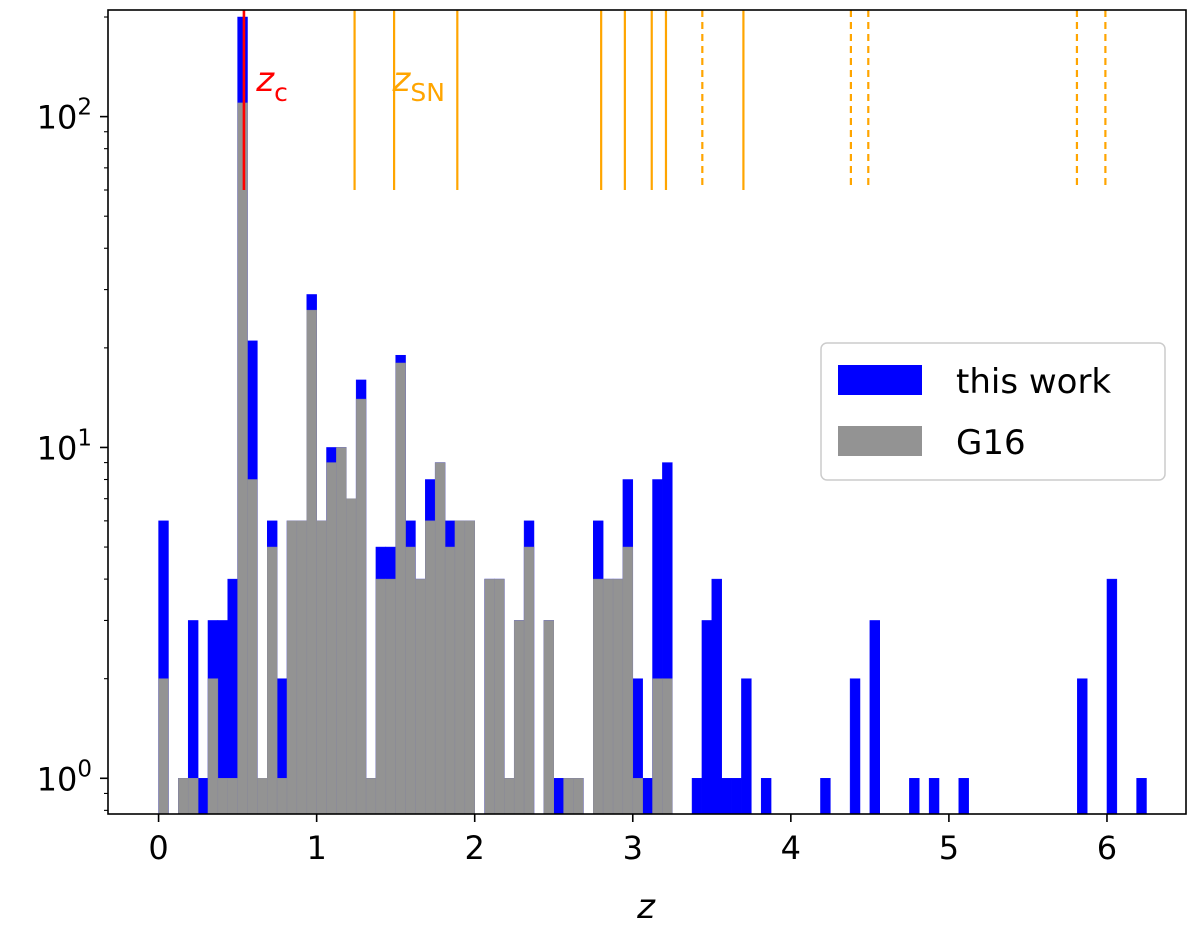 The image size is (1200, 935). I want to click on y-tick-label: 10¹, so click(64, 446).